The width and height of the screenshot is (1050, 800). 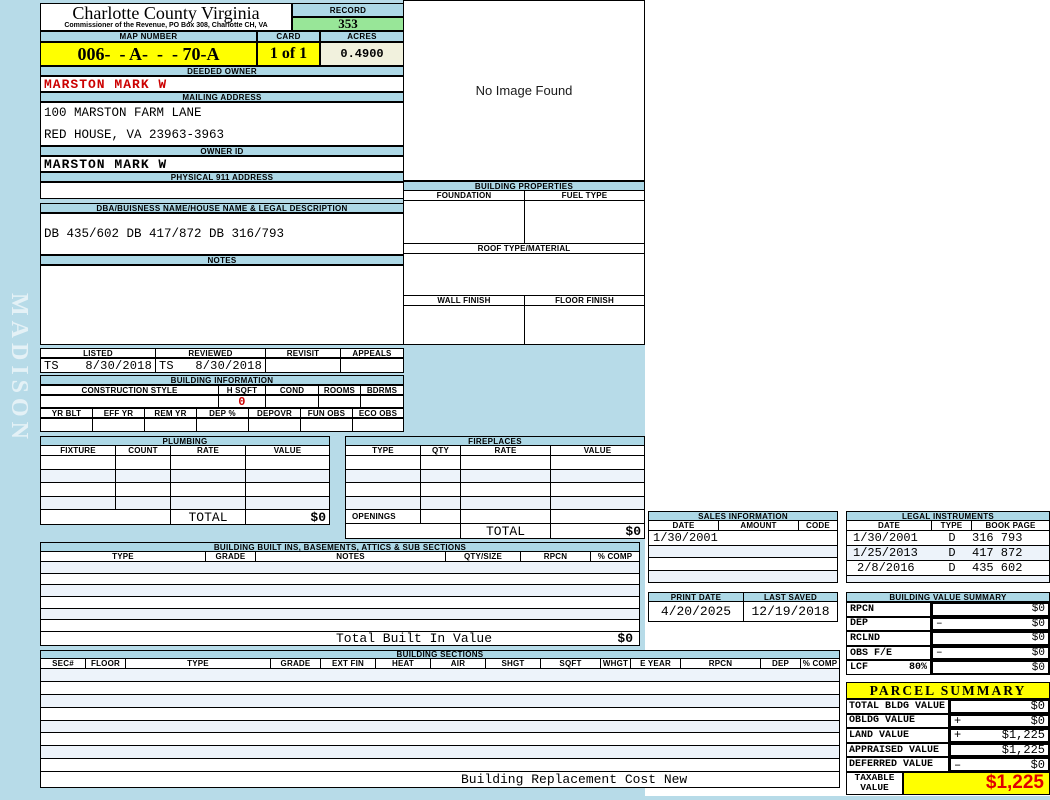 What do you see at coordinates (958, 720) in the screenshot?
I see `row-op: +` at bounding box center [958, 720].